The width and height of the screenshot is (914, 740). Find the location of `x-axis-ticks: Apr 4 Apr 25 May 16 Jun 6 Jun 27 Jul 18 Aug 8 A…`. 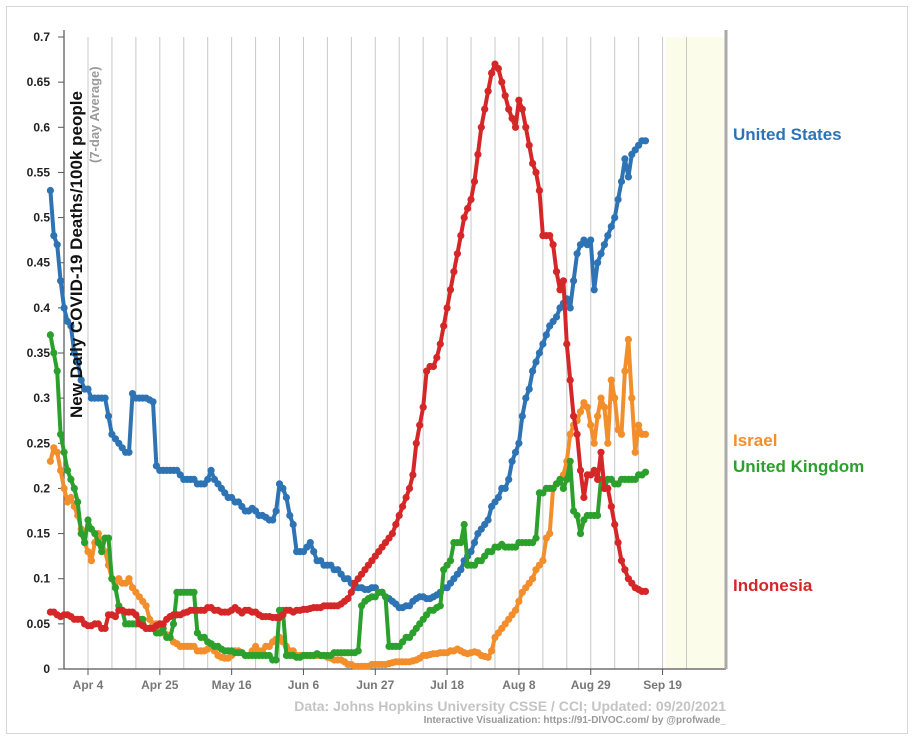

x-axis-ticks: Apr 4 Apr 25 May 16 Jun 6 Jun 27 Jul 18 Aug 8 A… is located at coordinates (377, 680).